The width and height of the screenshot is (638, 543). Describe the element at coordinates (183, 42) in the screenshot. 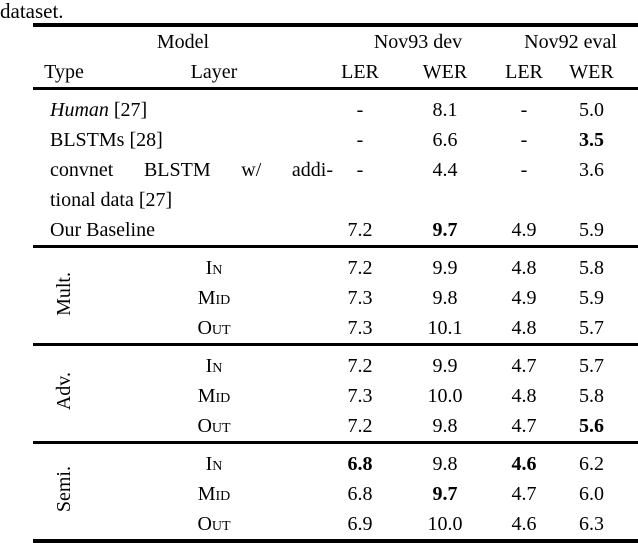

I see `header-model: Model` at that location.